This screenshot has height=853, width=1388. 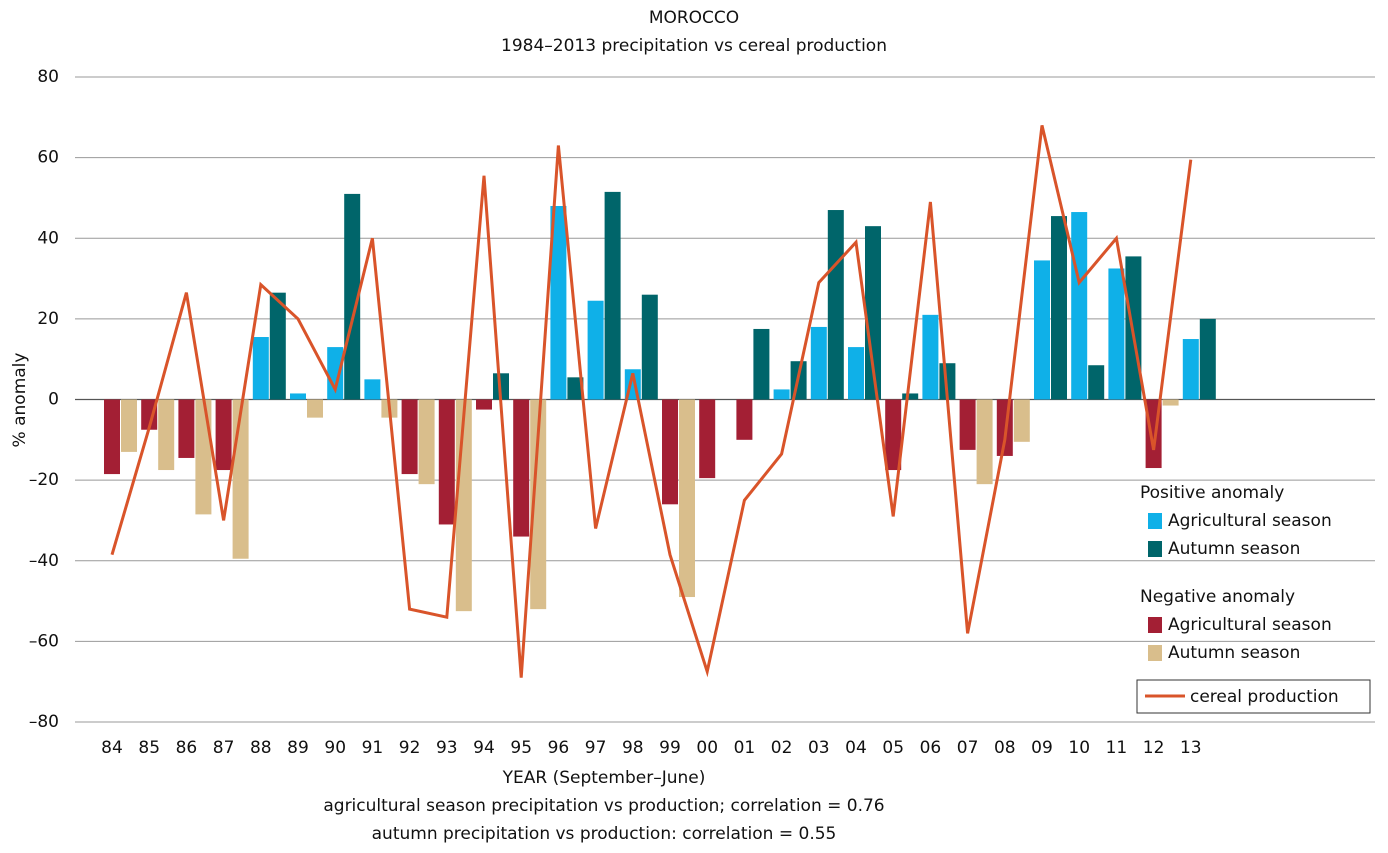 What do you see at coordinates (1005, 748) in the screenshot?
I see `x-tick-label: 08` at bounding box center [1005, 748].